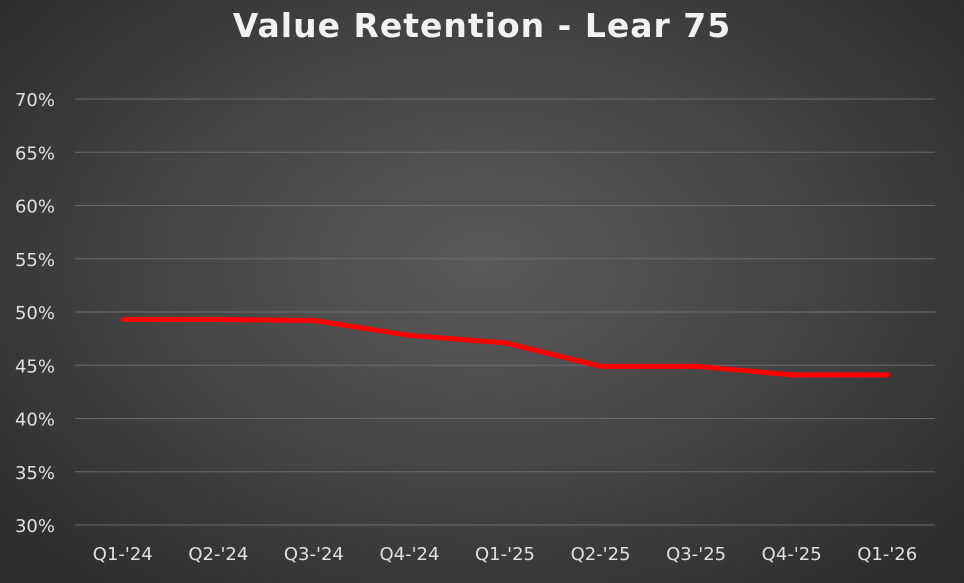  What do you see at coordinates (35, 100) in the screenshot?
I see `y-tick-label: 70%` at bounding box center [35, 100].